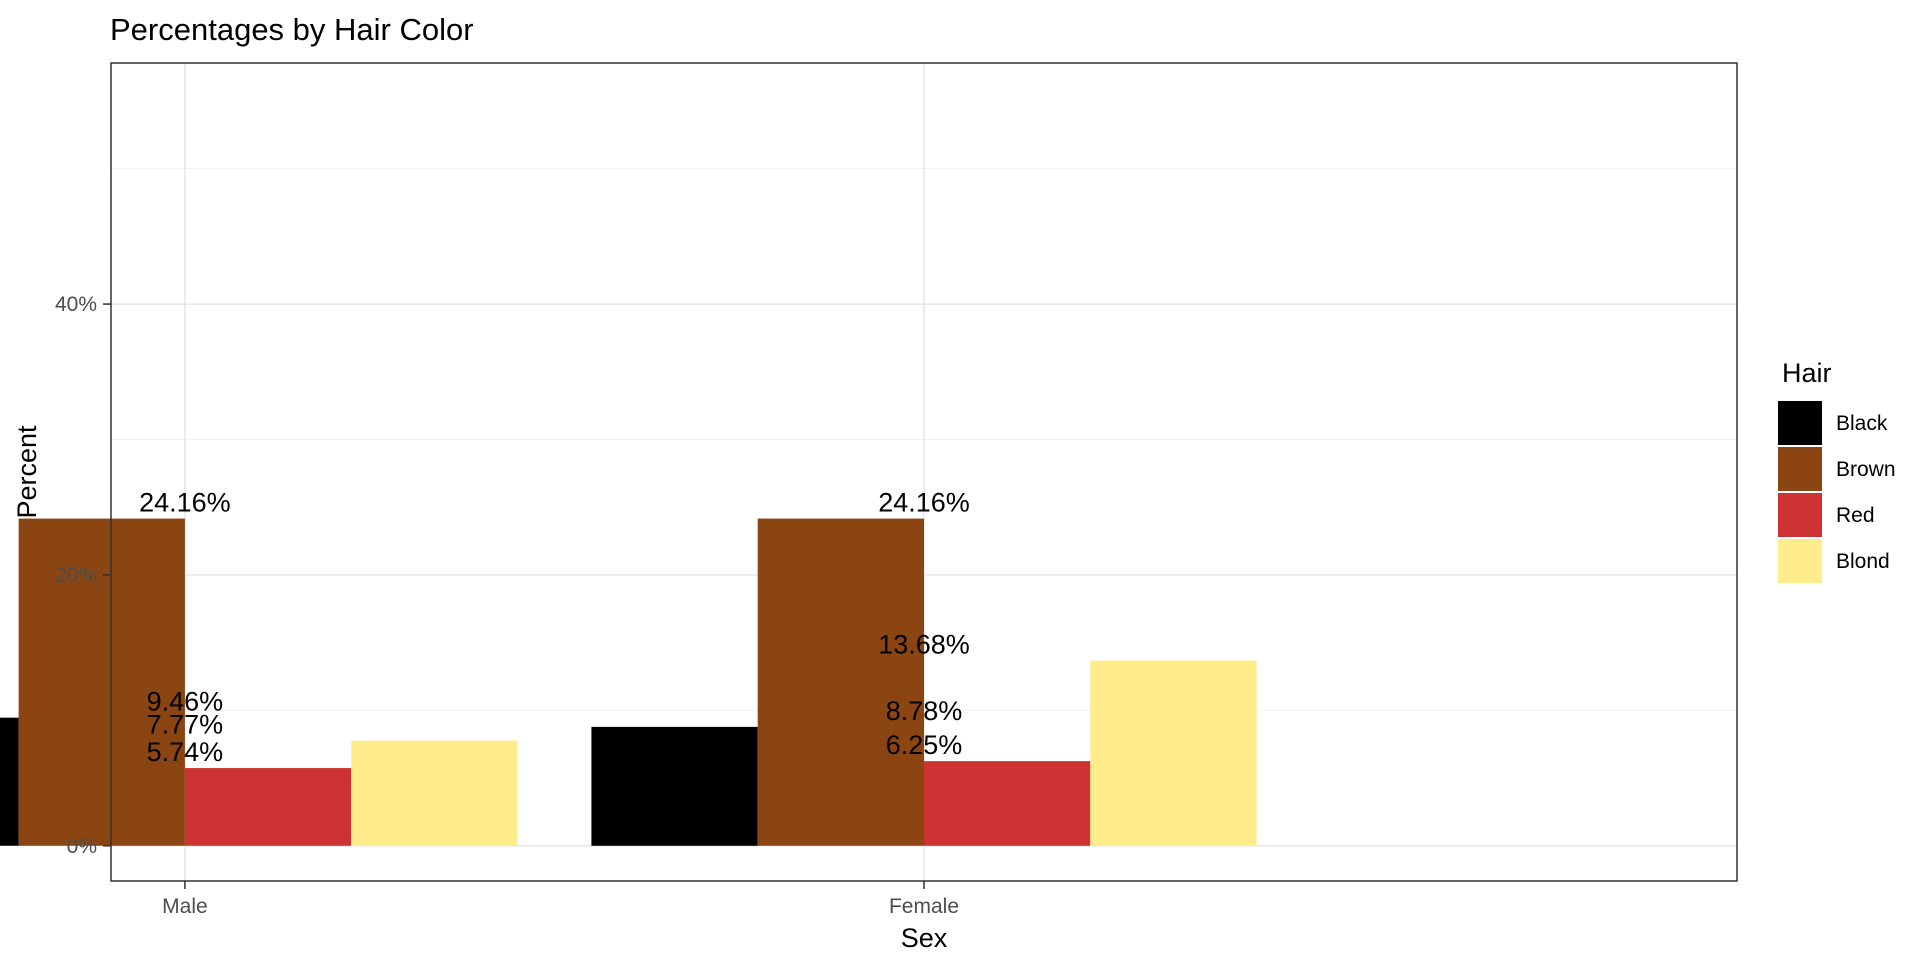 The image size is (1920, 960). What do you see at coordinates (1855, 515) in the screenshot?
I see `legend-label-red: Red` at bounding box center [1855, 515].